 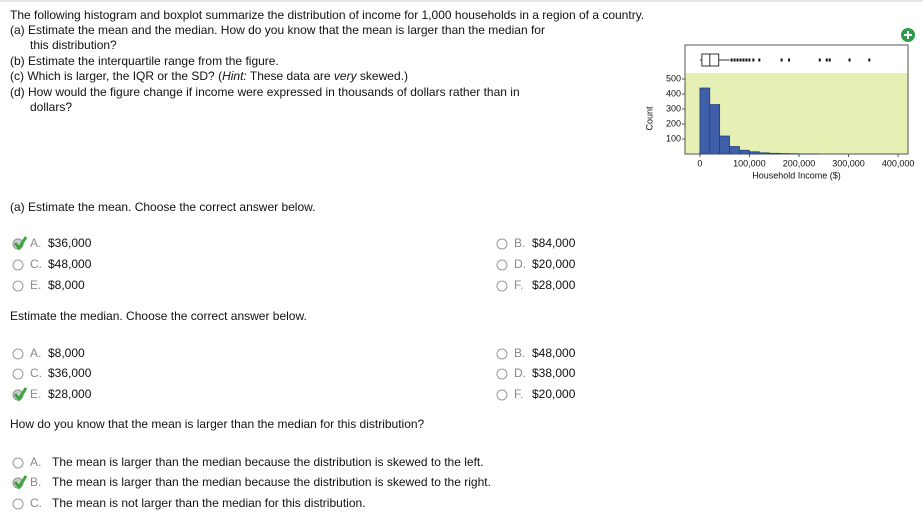 I want to click on question-a: this distribution?, so click(x=73, y=45).